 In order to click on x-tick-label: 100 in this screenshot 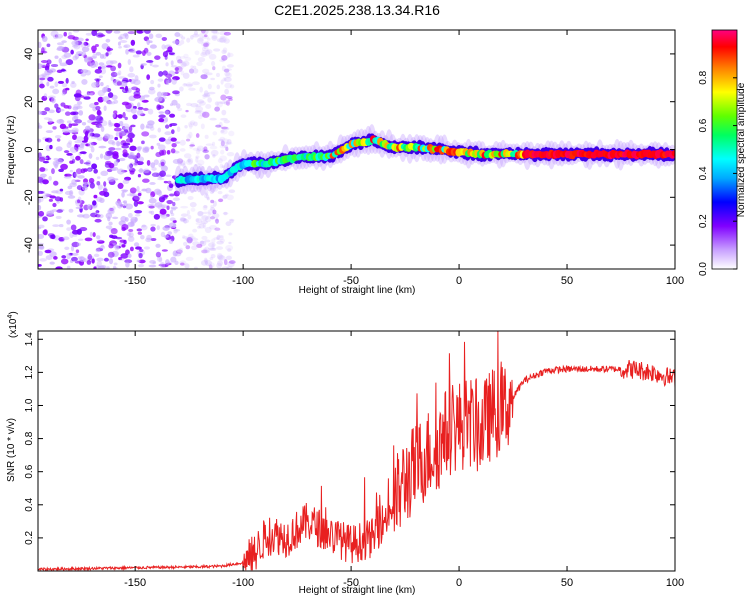, I will do `click(675, 583)`.